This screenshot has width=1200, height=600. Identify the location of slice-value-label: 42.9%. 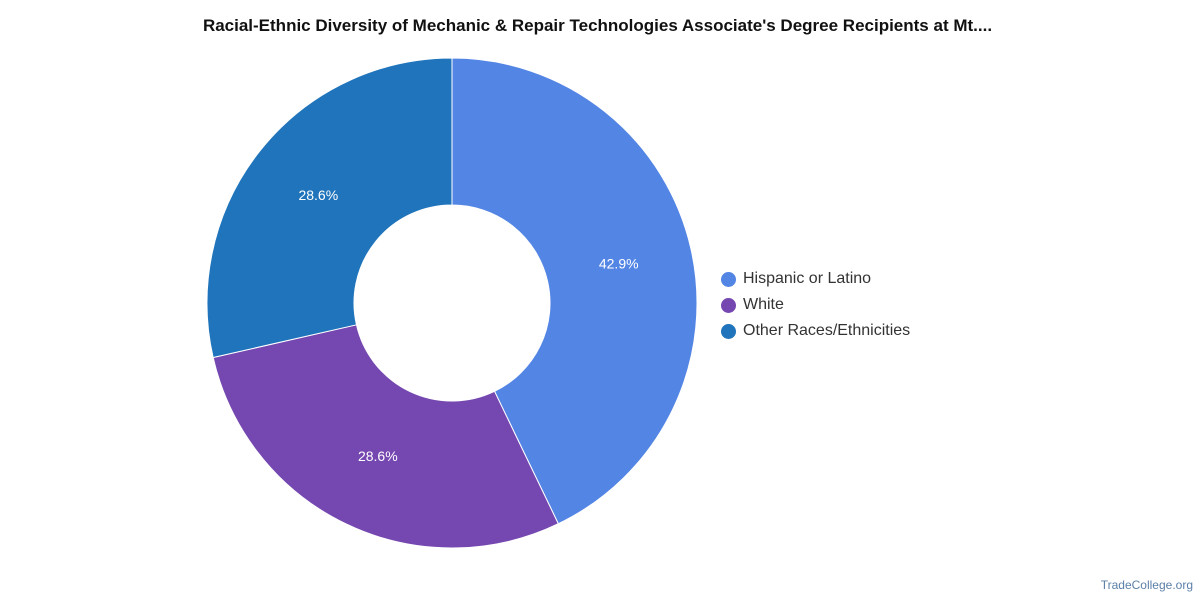
(619, 264).